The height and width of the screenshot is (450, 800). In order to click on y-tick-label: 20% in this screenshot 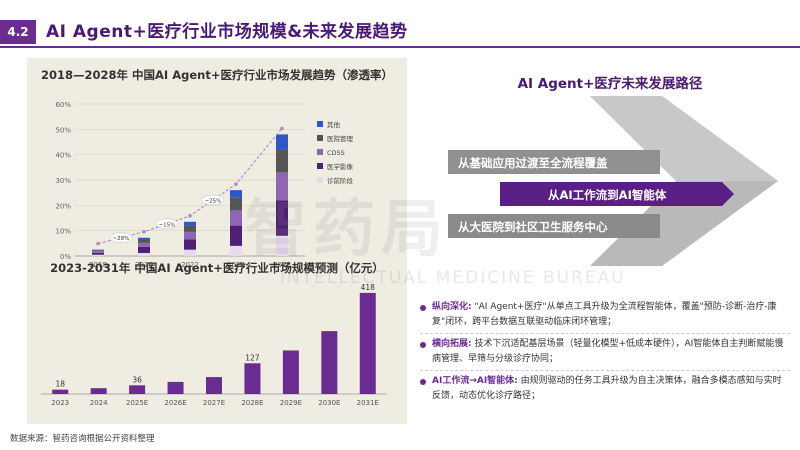, I will do `click(63, 206)`.